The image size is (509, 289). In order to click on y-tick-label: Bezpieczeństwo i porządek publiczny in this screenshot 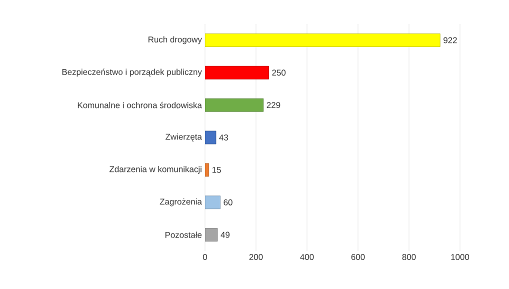, I will do `click(132, 72)`.